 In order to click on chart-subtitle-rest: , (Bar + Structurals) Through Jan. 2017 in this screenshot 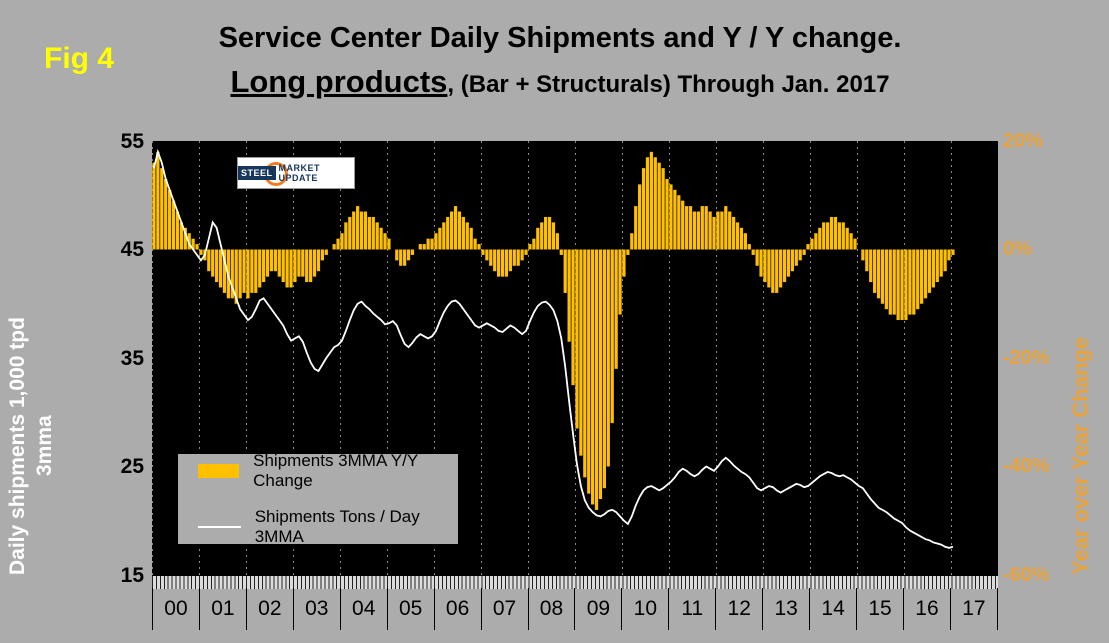, I will do `click(668, 84)`.